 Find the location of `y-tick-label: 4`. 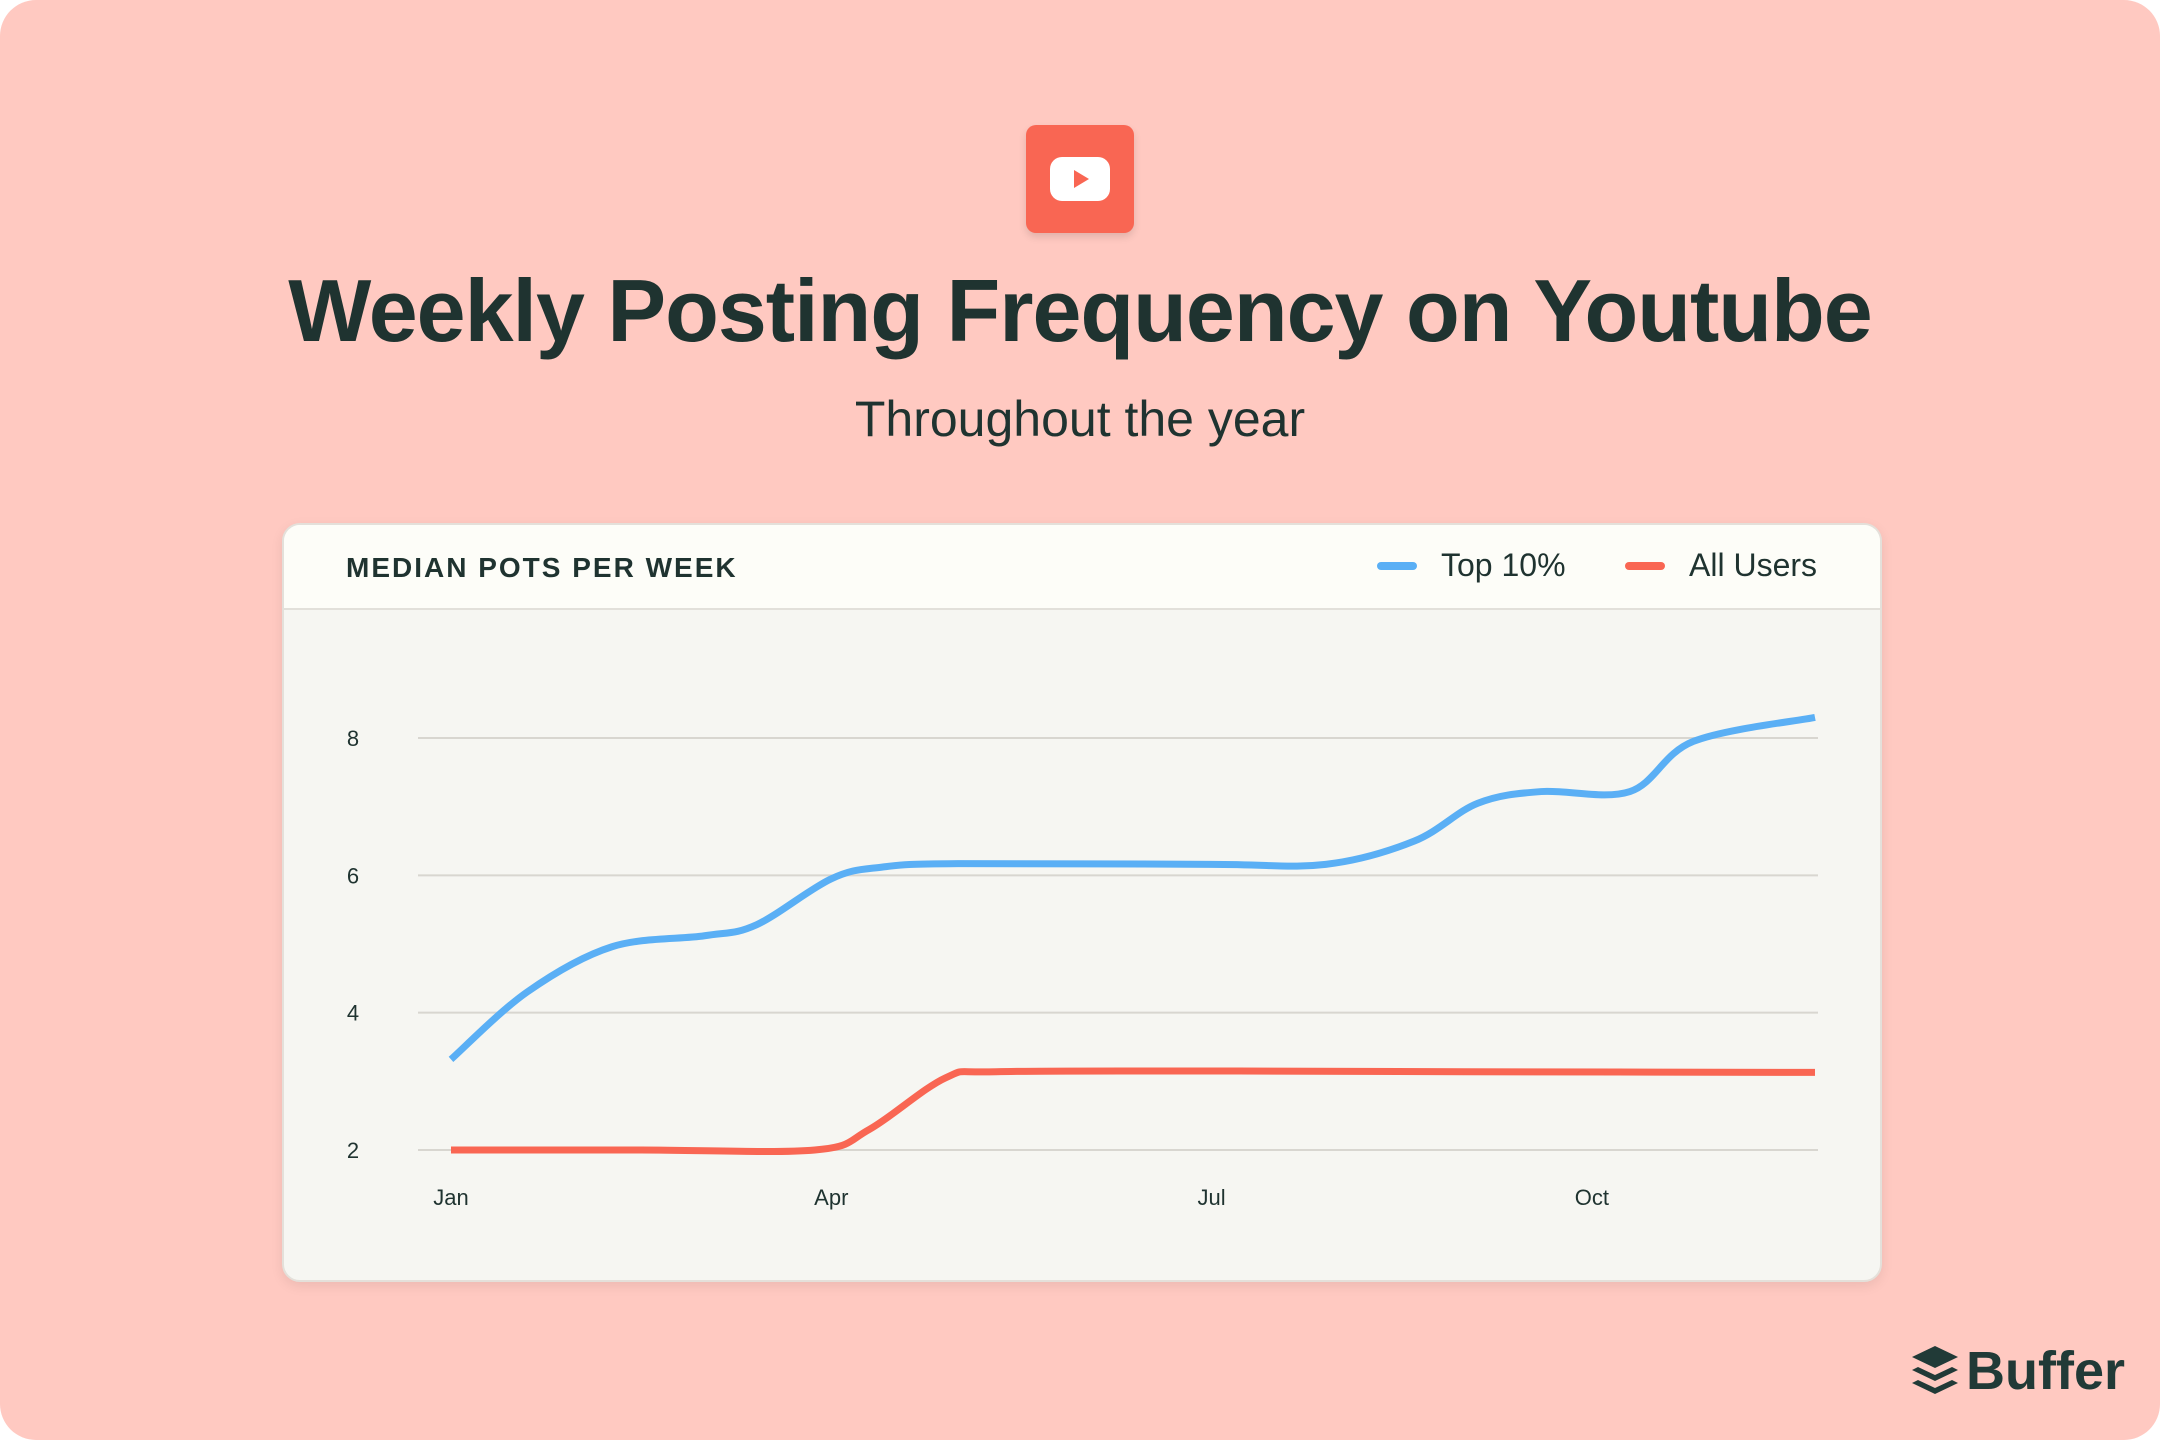

y-tick-label: 4 is located at coordinates (353, 1013).